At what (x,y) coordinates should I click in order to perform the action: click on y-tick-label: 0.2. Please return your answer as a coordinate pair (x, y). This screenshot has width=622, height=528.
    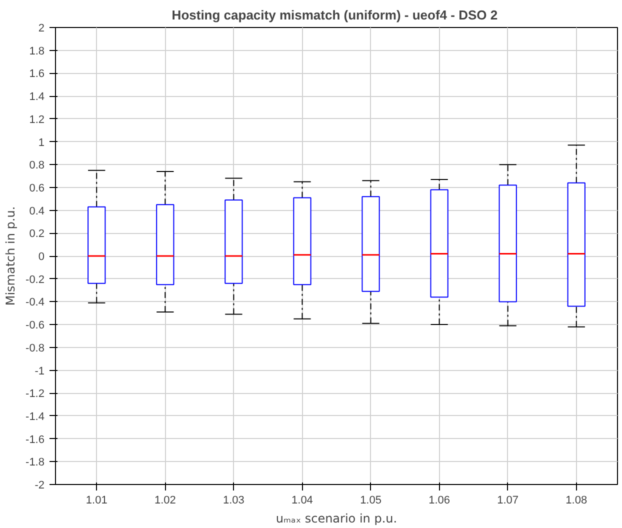
    Looking at the image, I should click on (37, 234).